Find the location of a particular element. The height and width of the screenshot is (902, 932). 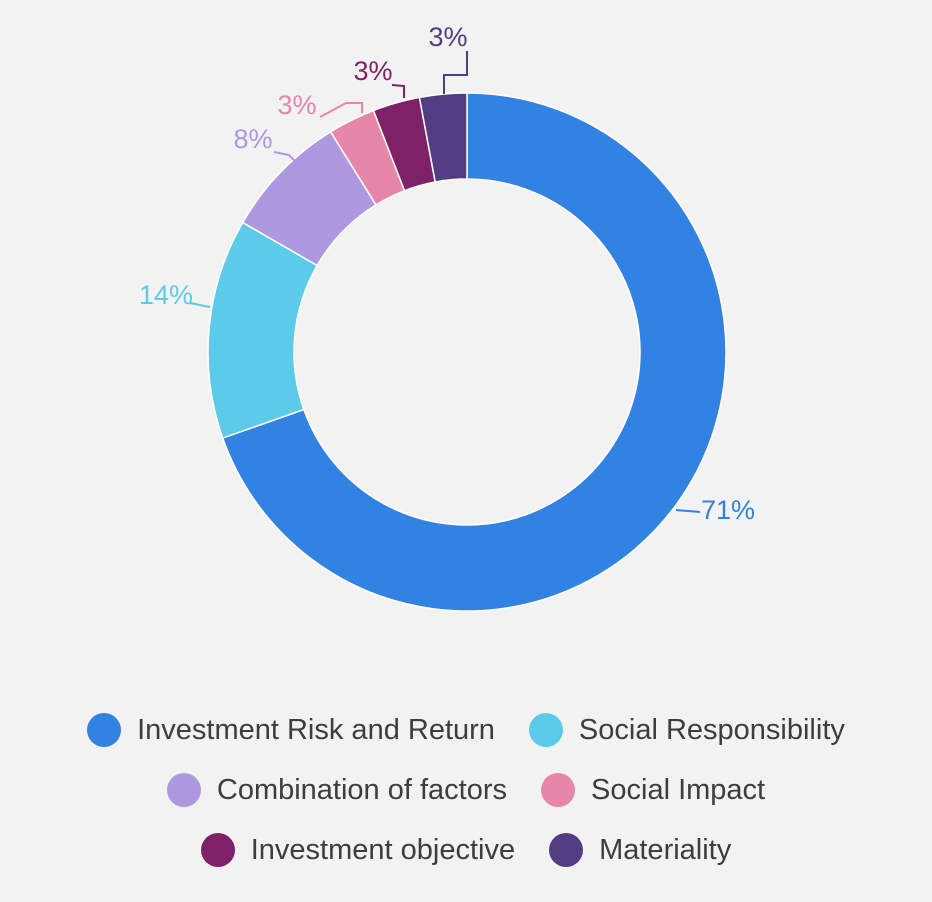

legend-item: Materiality is located at coordinates (640, 850).